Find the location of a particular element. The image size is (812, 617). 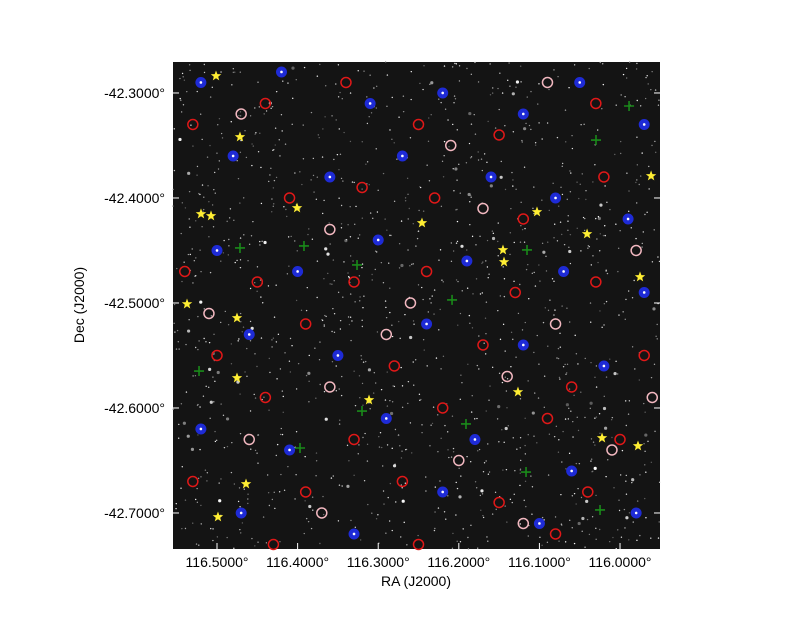

y-axis-label: Dec (J2000) is located at coordinates (79, 305).